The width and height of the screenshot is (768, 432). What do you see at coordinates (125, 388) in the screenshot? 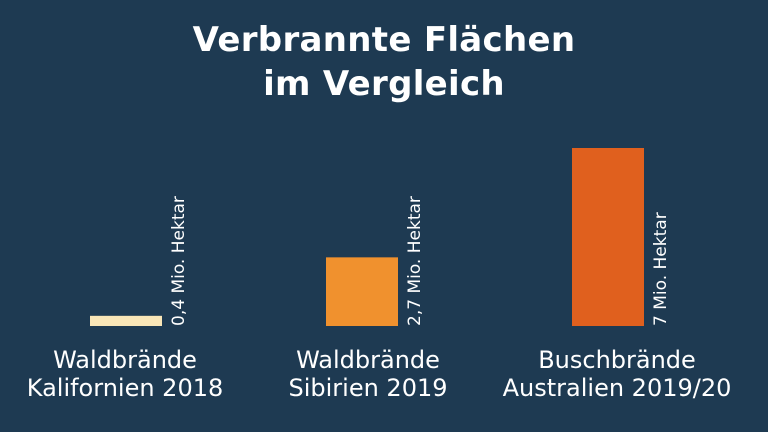
I see `category-label-kalifornien-line-2: Kalifornien 2018` at bounding box center [125, 388].